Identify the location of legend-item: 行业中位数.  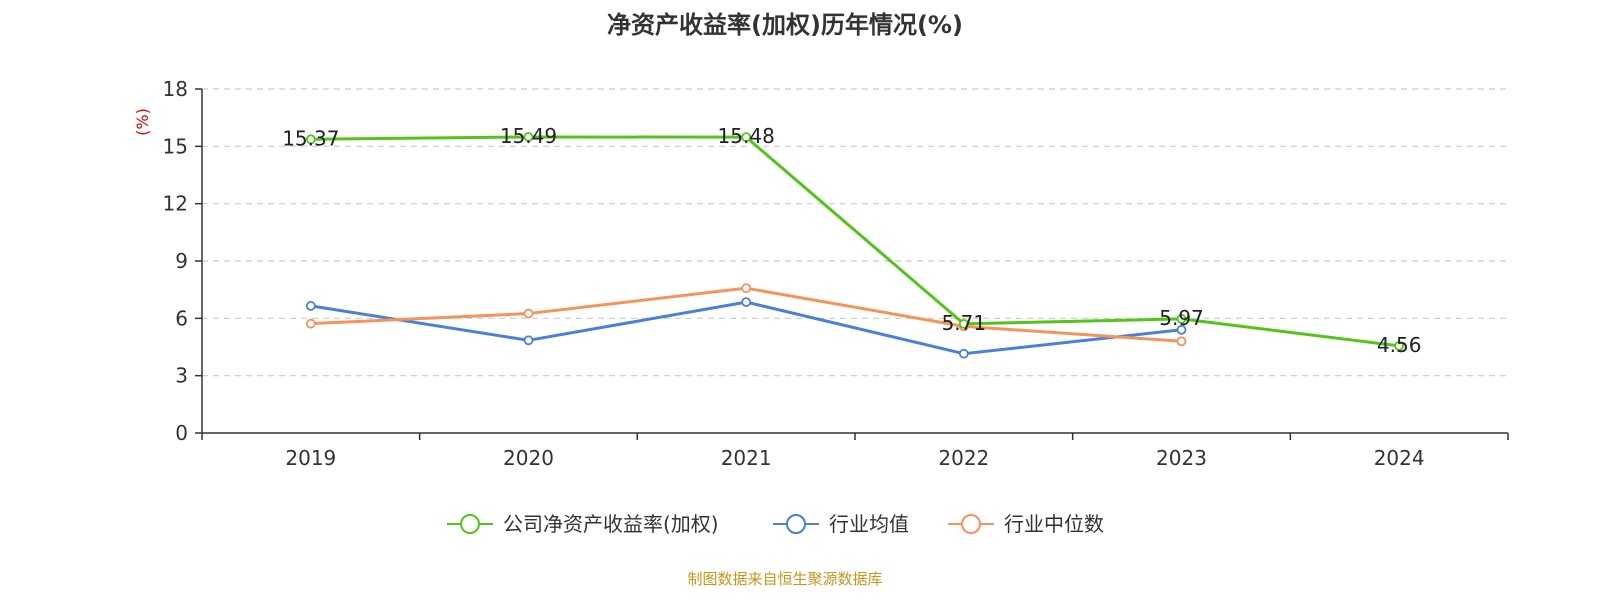
(1026, 524).